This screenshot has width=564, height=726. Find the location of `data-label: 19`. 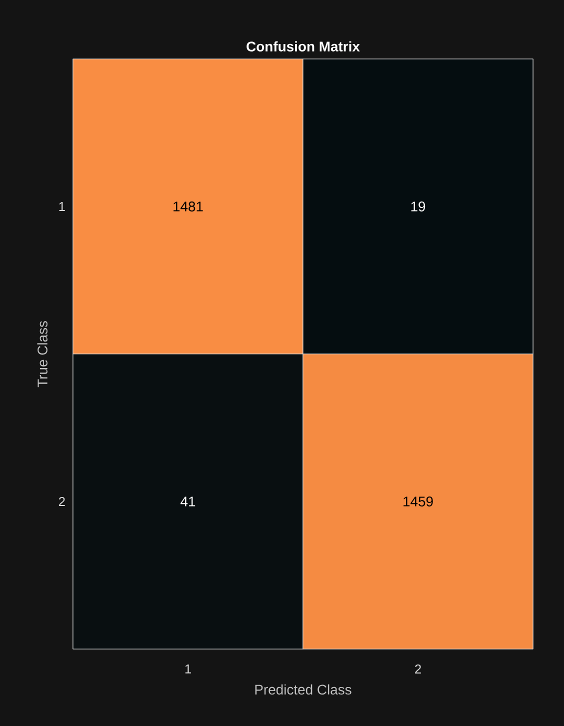

data-label: 19 is located at coordinates (418, 207).